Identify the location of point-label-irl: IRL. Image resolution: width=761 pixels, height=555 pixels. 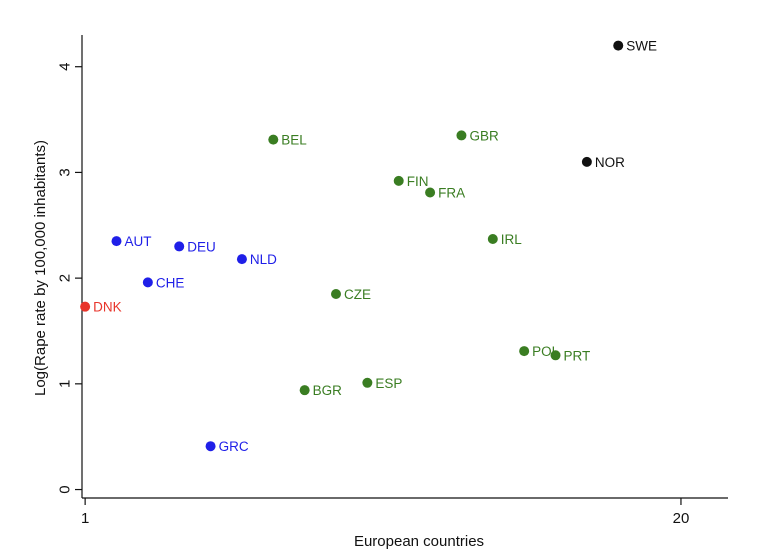
(511, 239).